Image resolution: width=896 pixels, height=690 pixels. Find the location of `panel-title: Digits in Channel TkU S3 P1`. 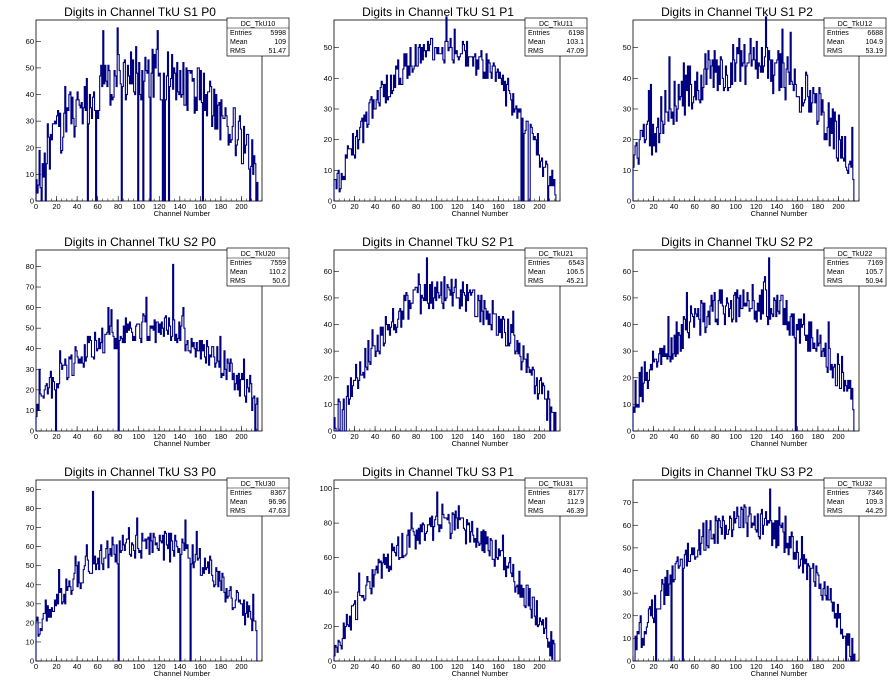

panel-title: Digits in Channel TkU S3 P1 is located at coordinates (438, 472).